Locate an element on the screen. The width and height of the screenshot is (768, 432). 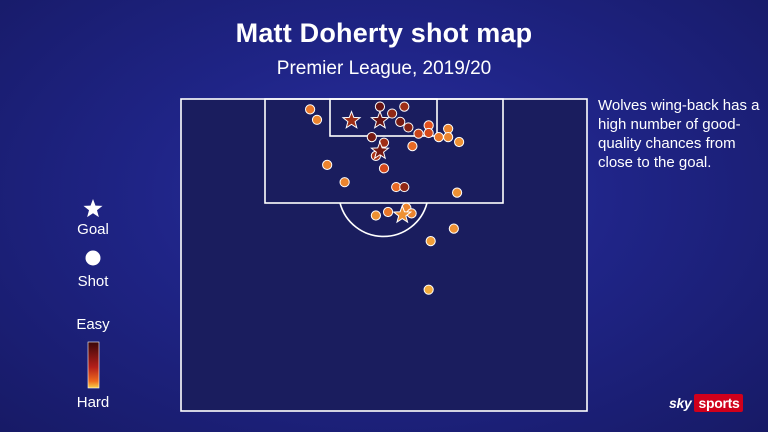
page-title: Matt Doherty shot map is located at coordinates (384, 33).